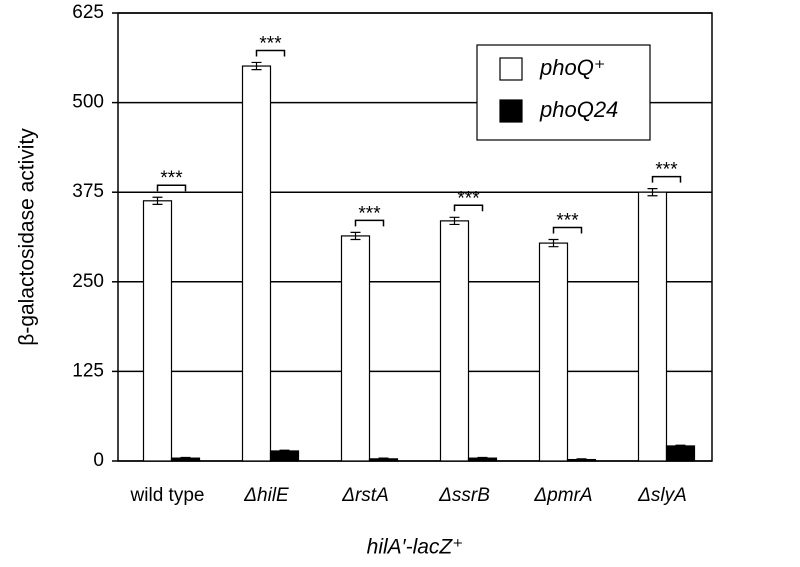  Describe the element at coordinates (266, 495) in the screenshot. I see `x-tick-label: ΔhilE` at that location.